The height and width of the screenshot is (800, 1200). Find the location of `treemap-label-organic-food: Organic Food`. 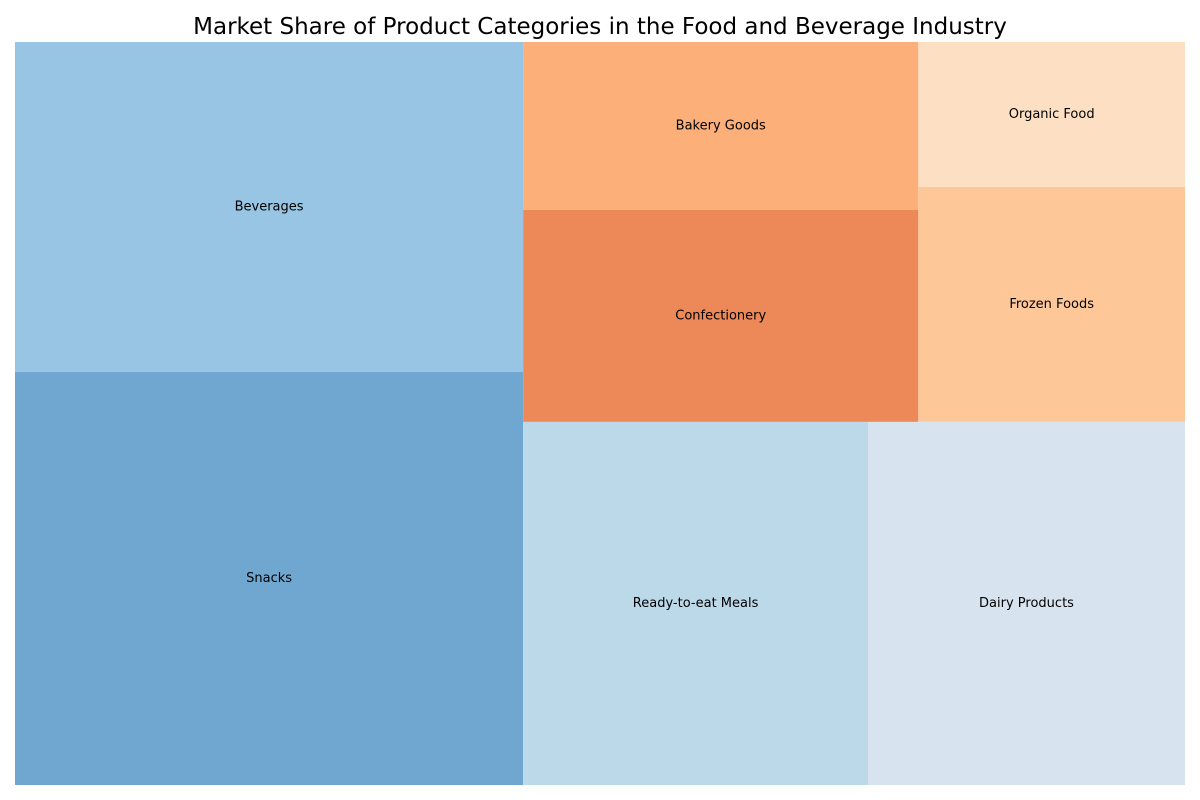

treemap-label-organic-food: Organic Food is located at coordinates (1052, 114).